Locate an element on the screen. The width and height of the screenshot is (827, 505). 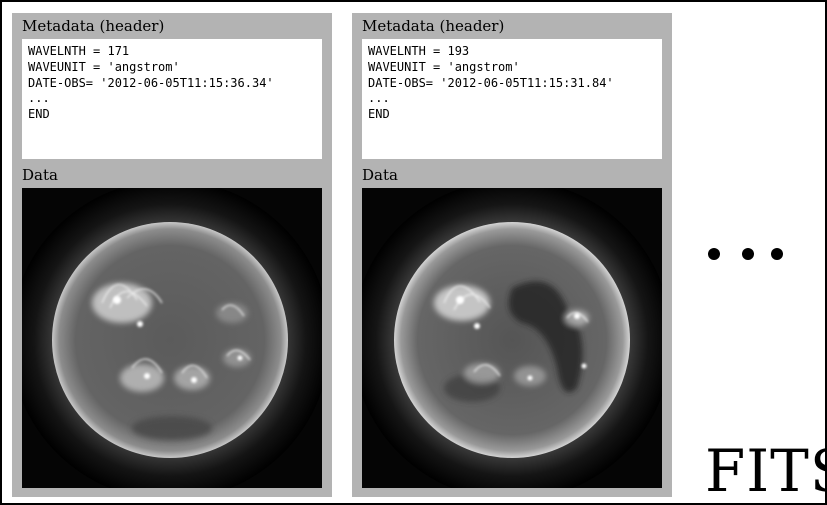
header-line: DATE-OBS= '2012-06-05T11:15:36.34' is located at coordinates (151, 82).